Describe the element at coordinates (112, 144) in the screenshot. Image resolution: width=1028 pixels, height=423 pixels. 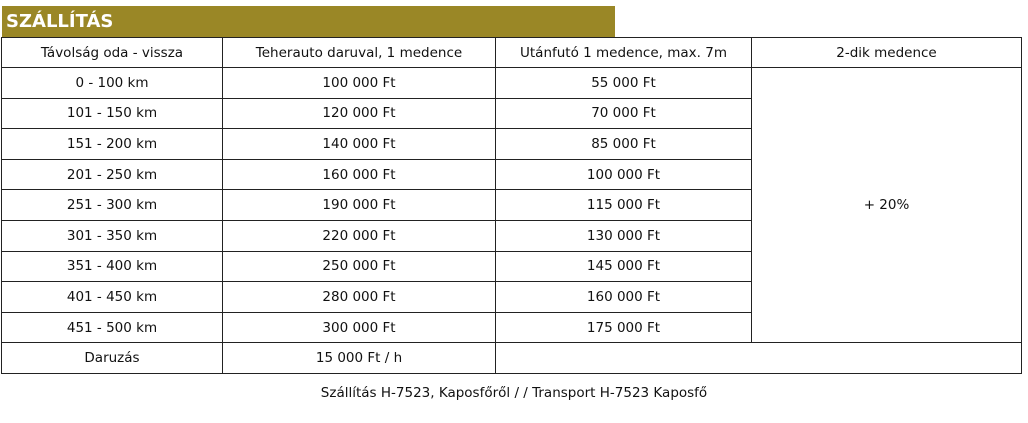
I see `distance-cell: 151 - 200 km` at that location.